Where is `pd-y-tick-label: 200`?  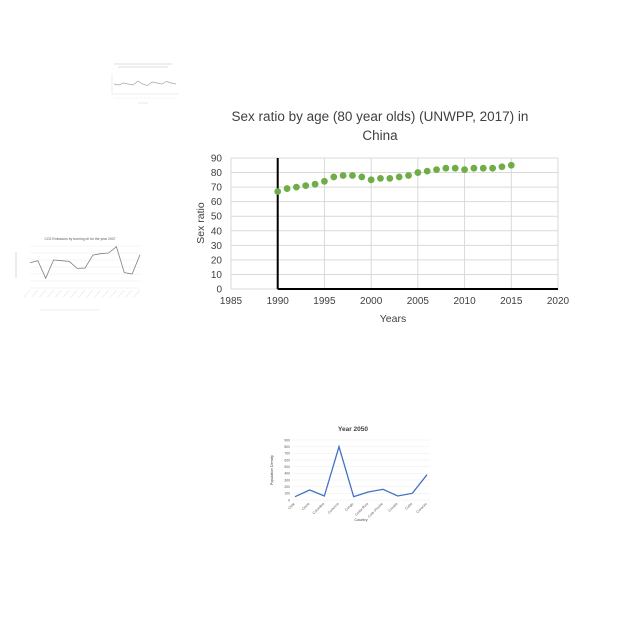
pd-y-tick-label: 200 is located at coordinates (287, 487).